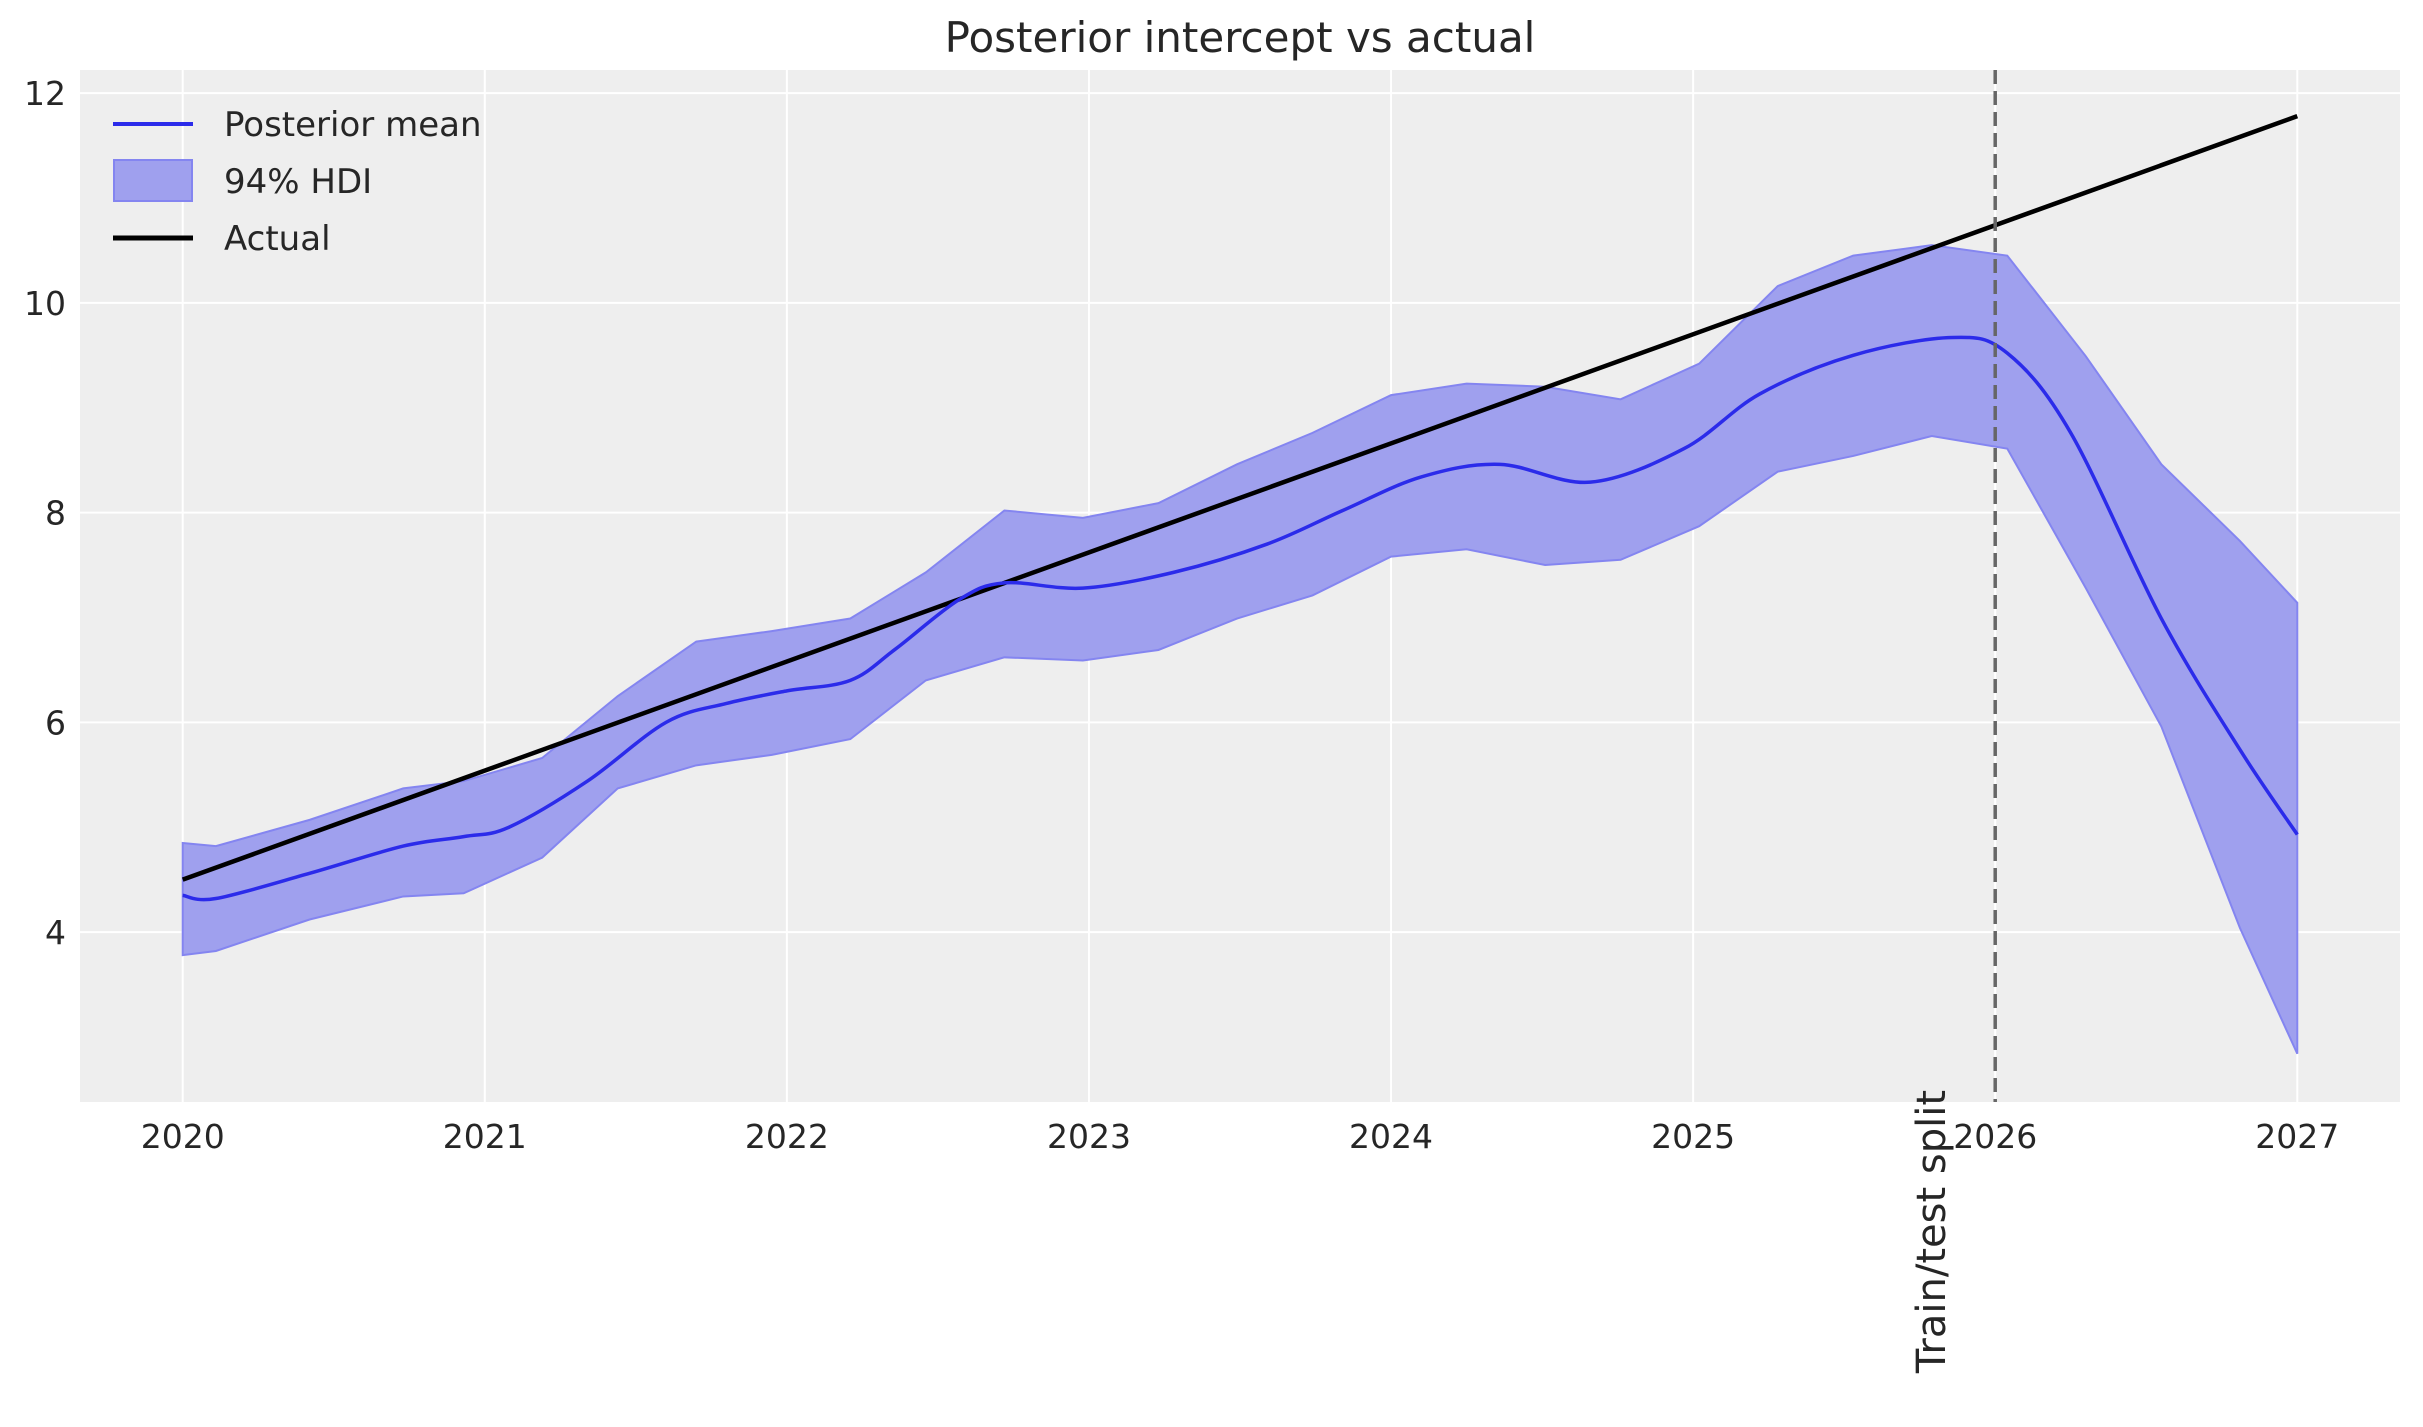 The image size is (2423, 1427). What do you see at coordinates (55, 513) in the screenshot?
I see `y-tick-label: 8` at bounding box center [55, 513].